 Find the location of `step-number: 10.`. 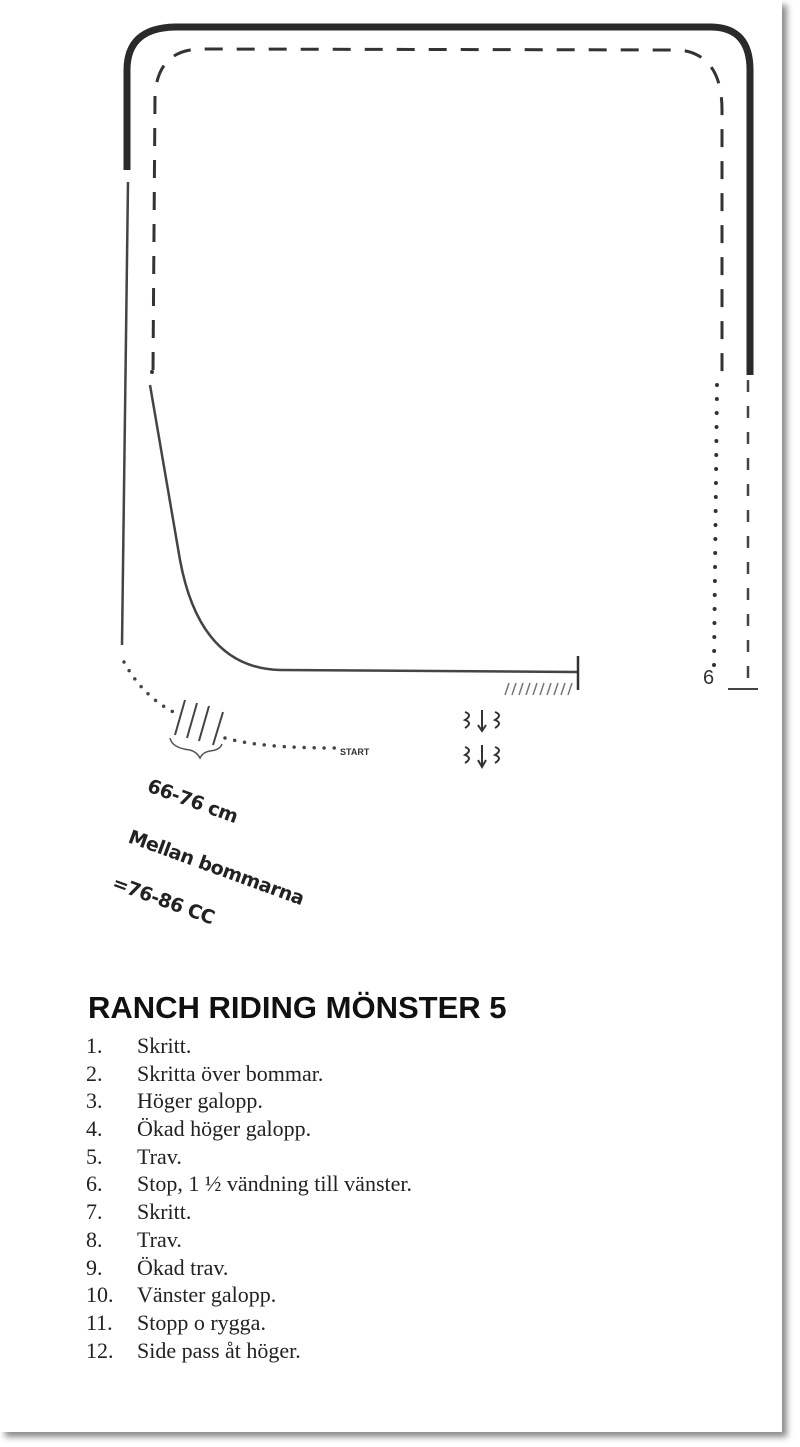

step-number: 10. is located at coordinates (100, 1295).